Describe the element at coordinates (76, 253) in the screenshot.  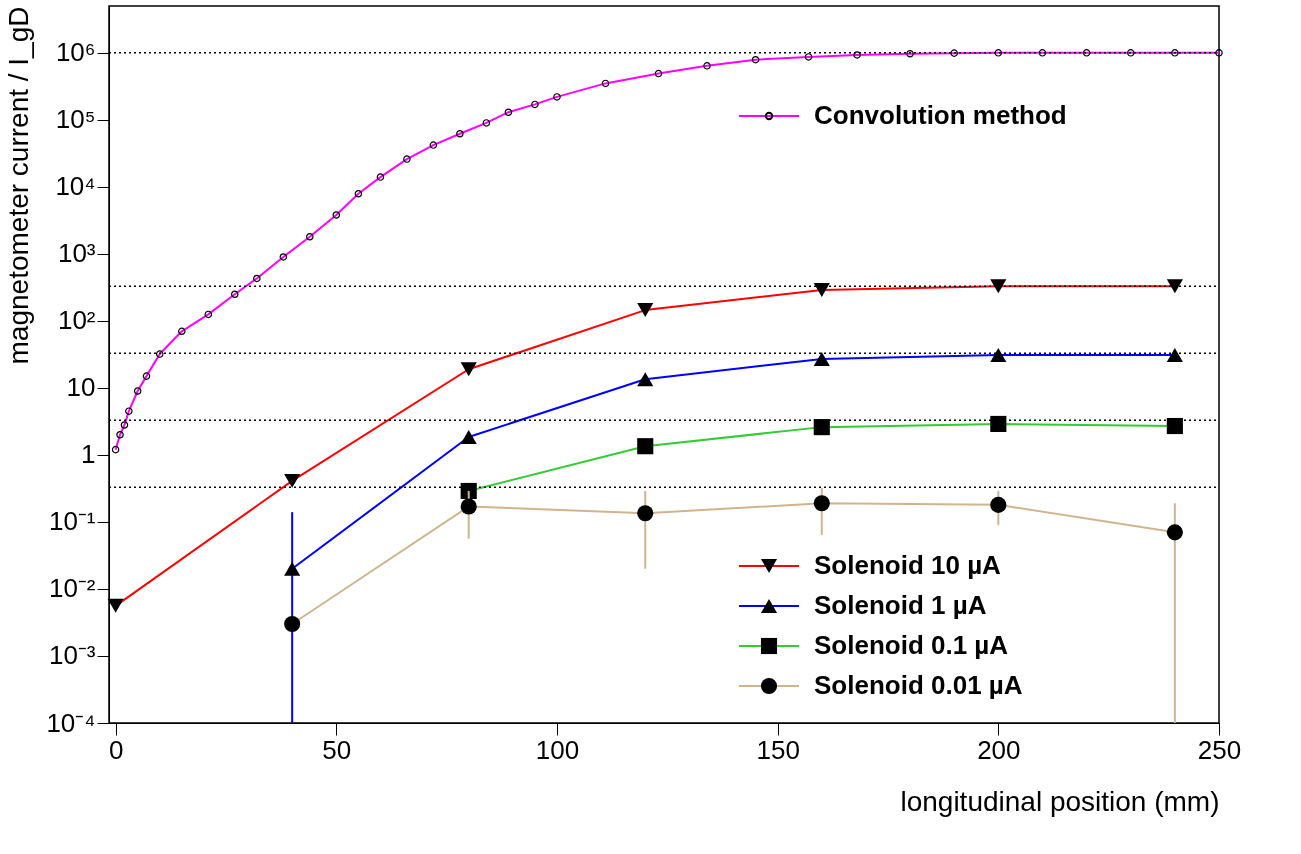
I see `y-tick-label: 10³` at that location.